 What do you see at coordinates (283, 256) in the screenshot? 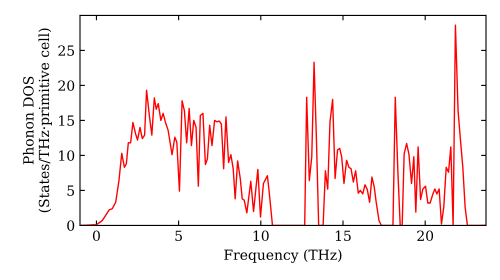
I see `x-axis-title: Frequency (THz)` at bounding box center [283, 256].